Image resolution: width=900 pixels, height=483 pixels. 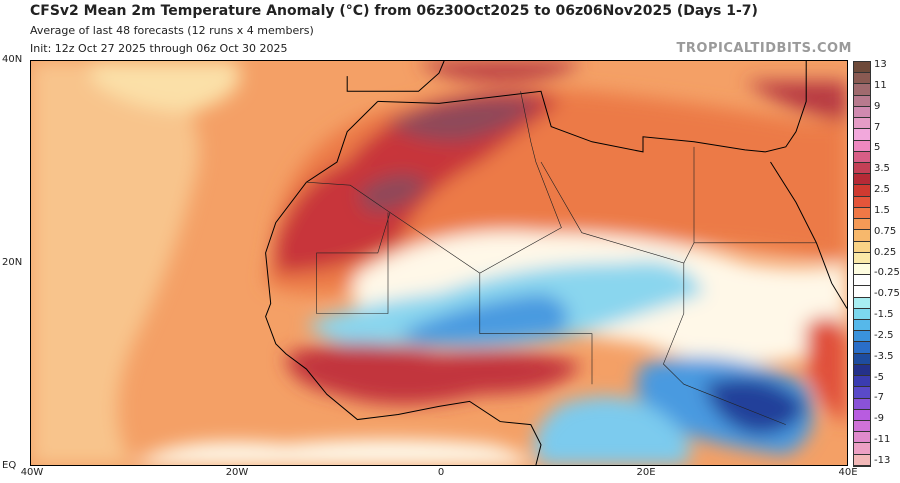 What do you see at coordinates (612, 430) in the screenshot?
I see `cool-east-lobe` at bounding box center [612, 430].